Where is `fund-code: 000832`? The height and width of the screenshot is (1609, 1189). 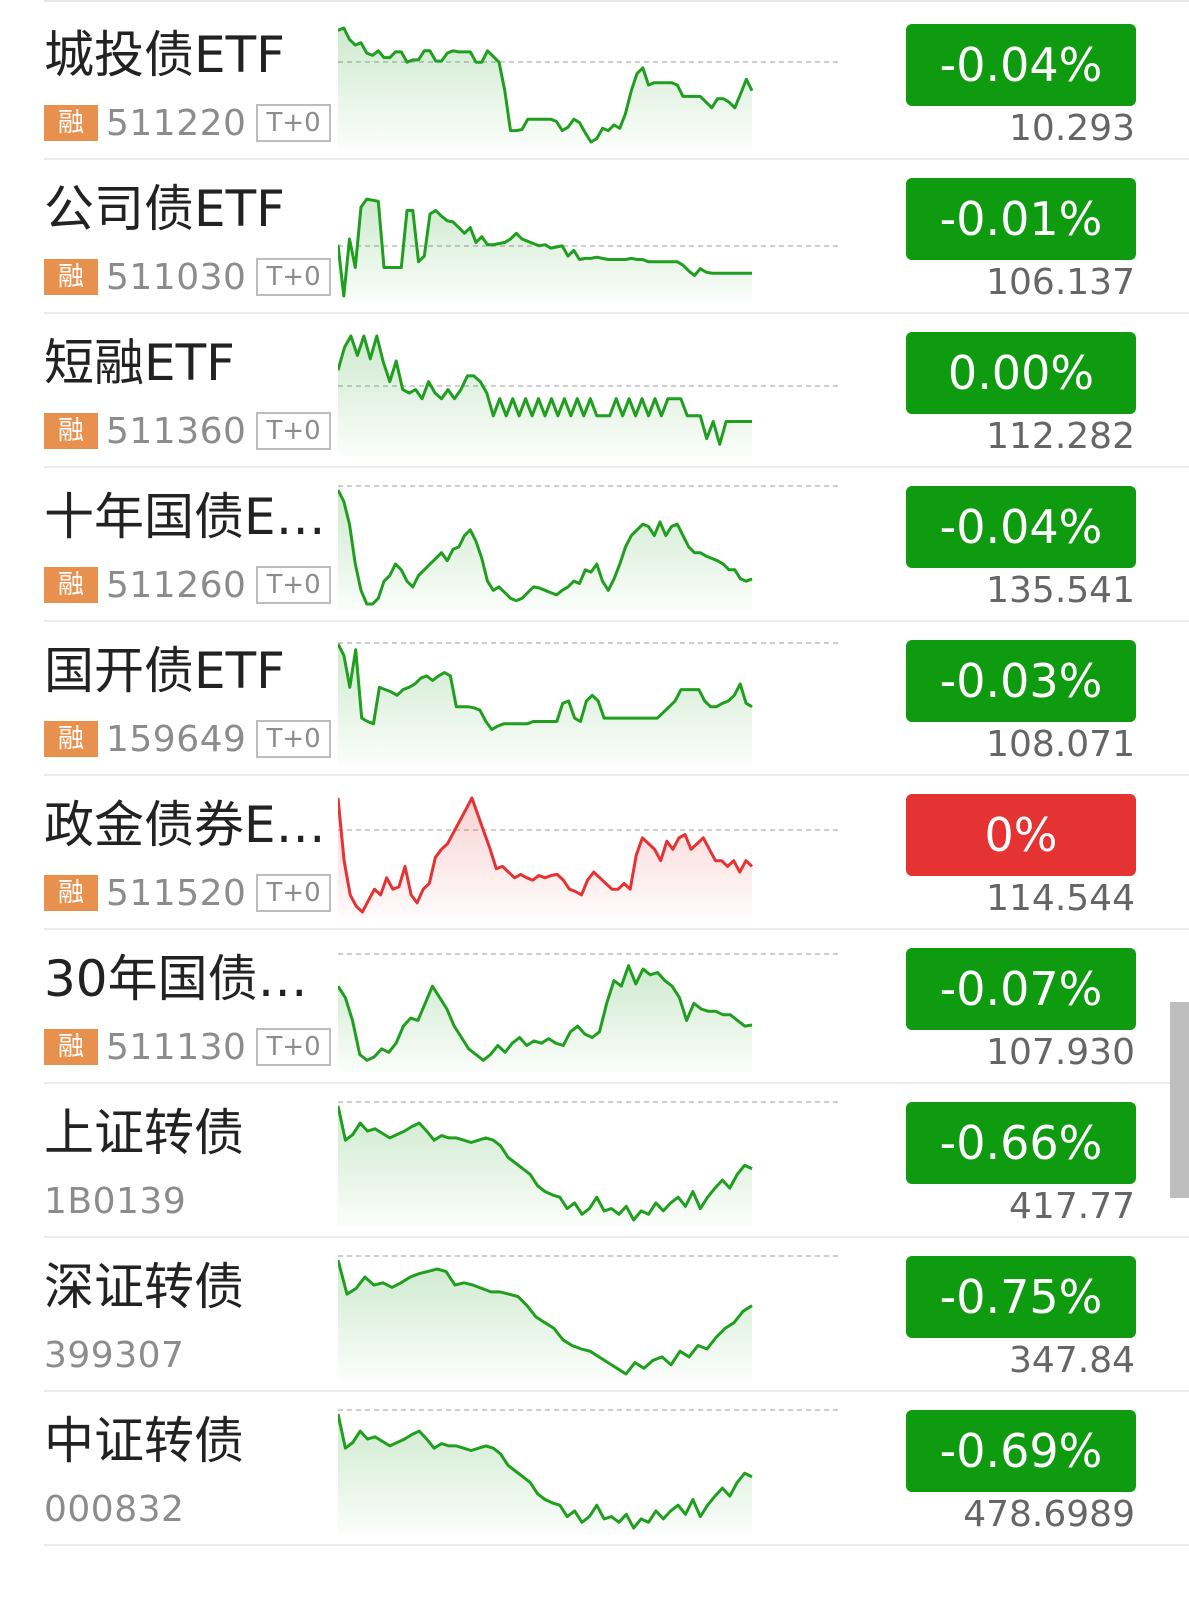 fund-code: 000832 is located at coordinates (114, 1509).